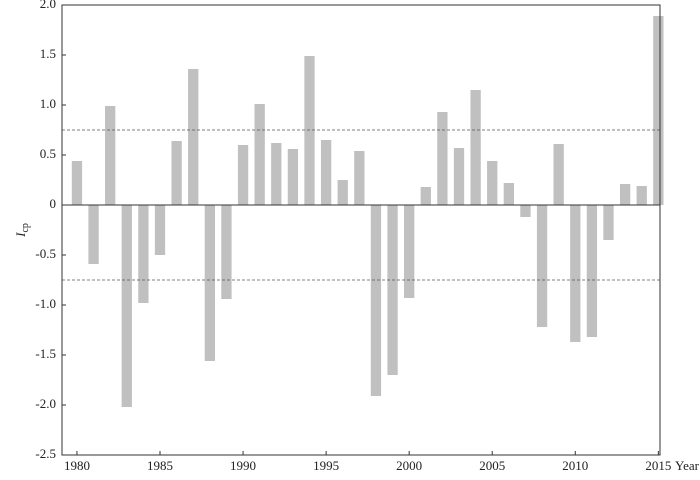 This screenshot has width=700, height=480. Describe the element at coordinates (326, 465) in the screenshot. I see `x-tick-label: 1995` at that location.